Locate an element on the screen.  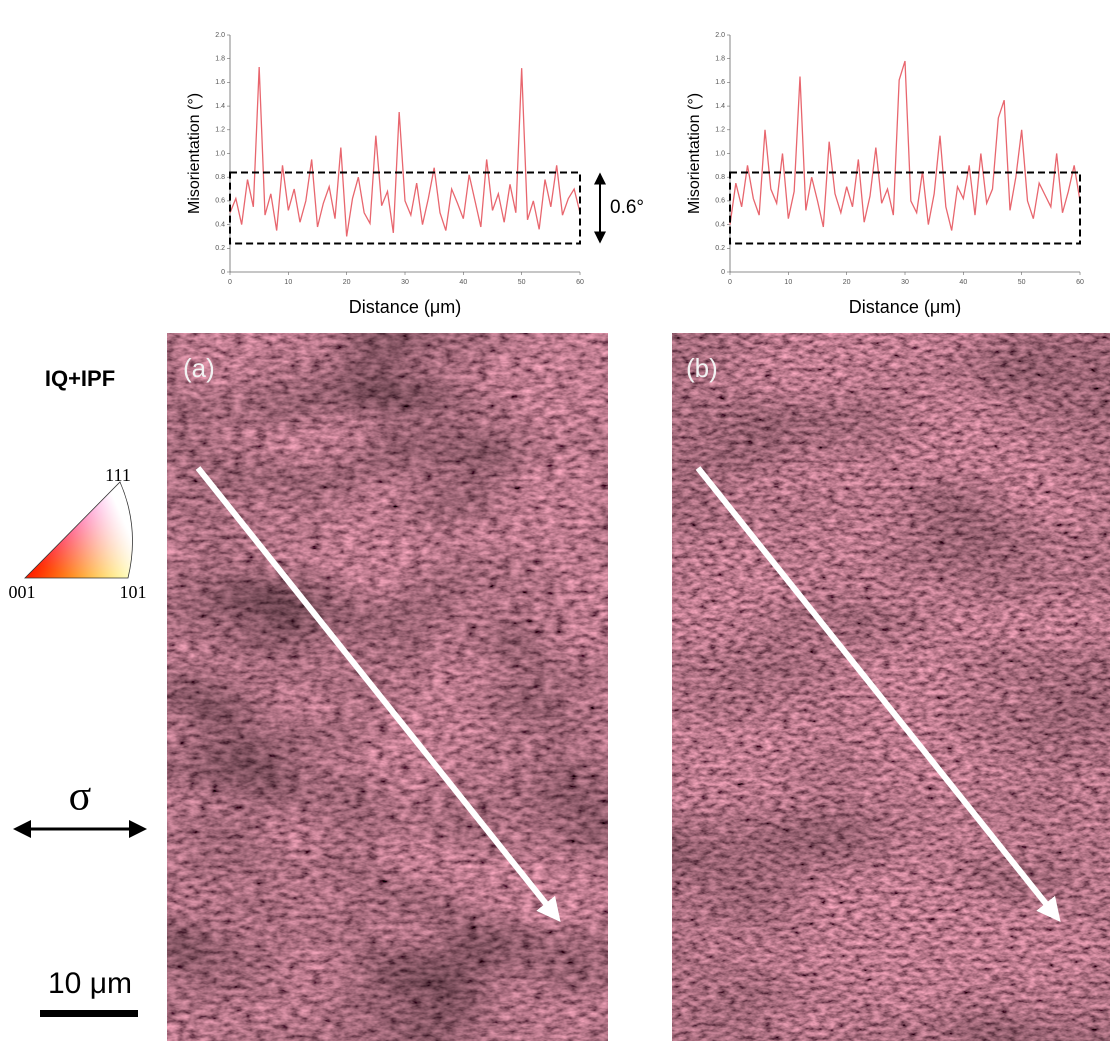
ipf-label: 101 is located at coordinates (133, 592).